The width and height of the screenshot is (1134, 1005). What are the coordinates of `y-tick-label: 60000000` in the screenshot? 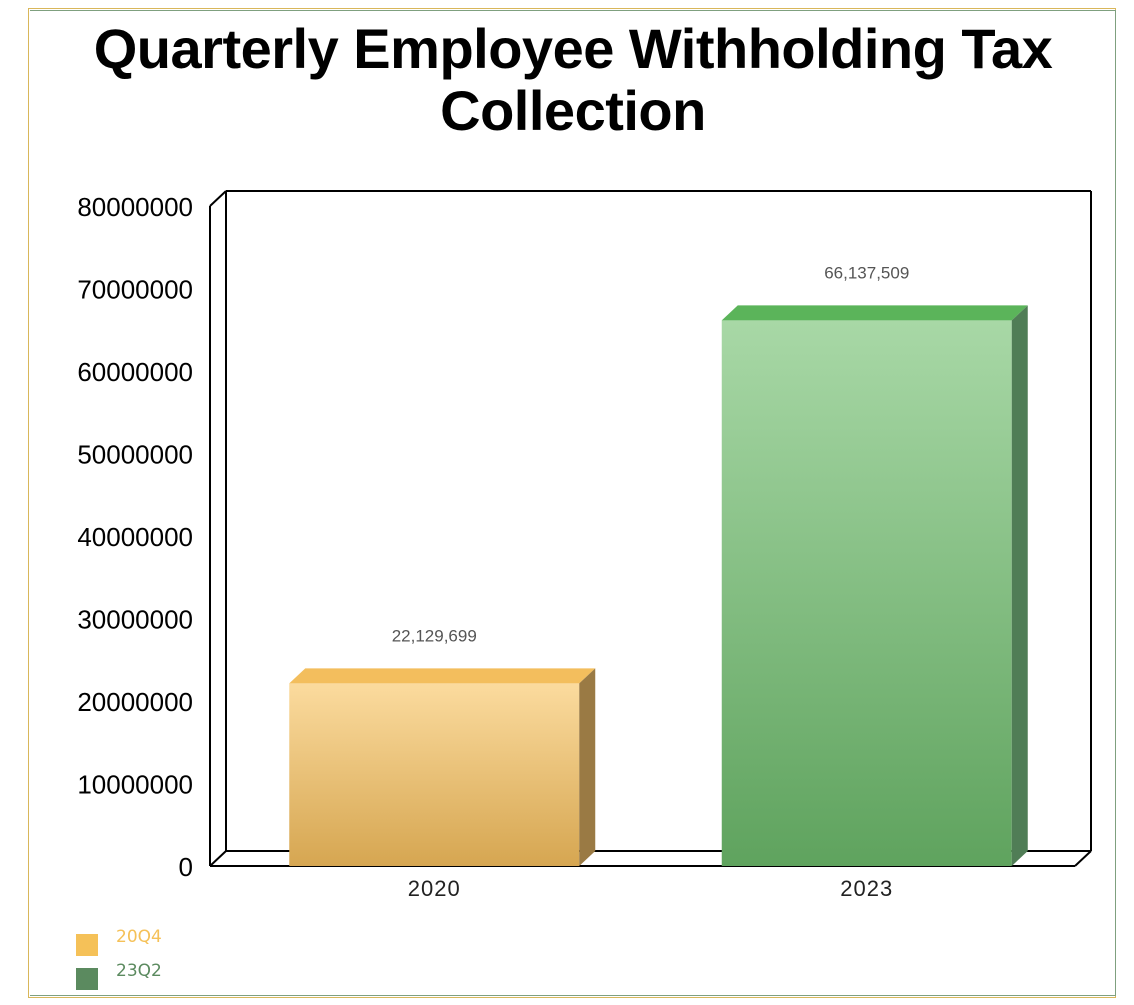 It's located at (135, 372).